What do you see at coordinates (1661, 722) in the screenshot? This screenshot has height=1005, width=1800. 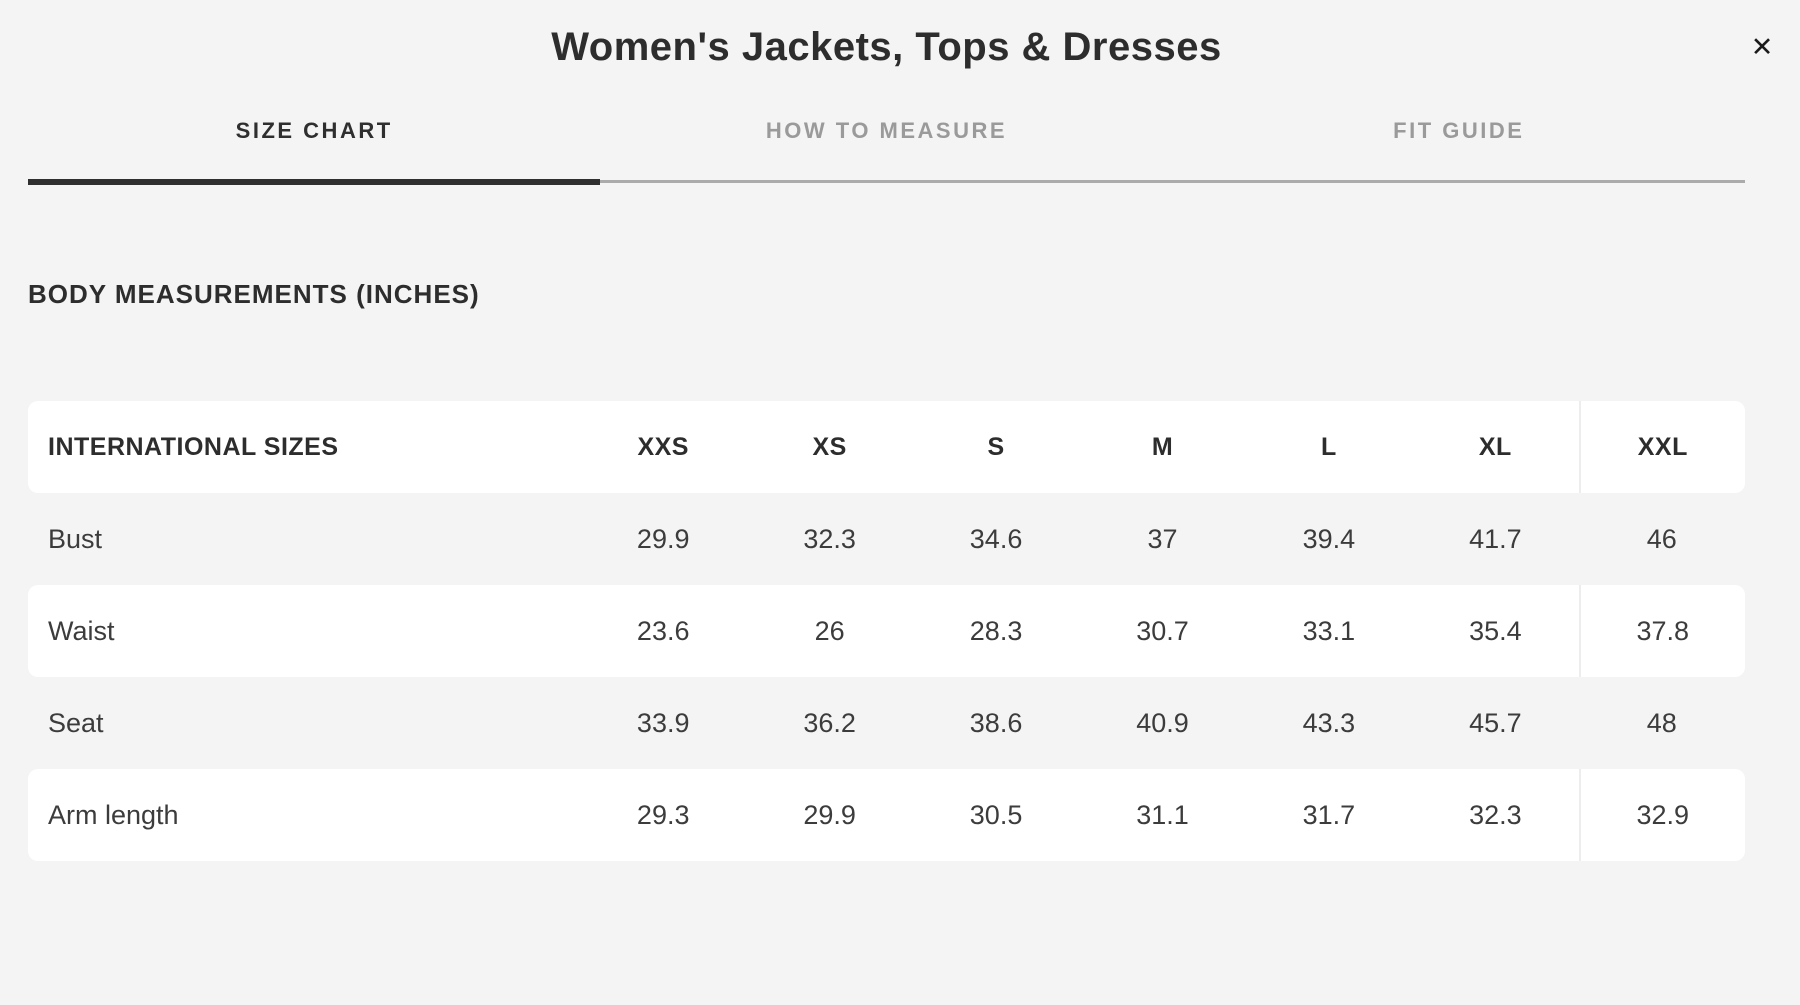 I see `measurement-value-cell: 48` at bounding box center [1661, 722].